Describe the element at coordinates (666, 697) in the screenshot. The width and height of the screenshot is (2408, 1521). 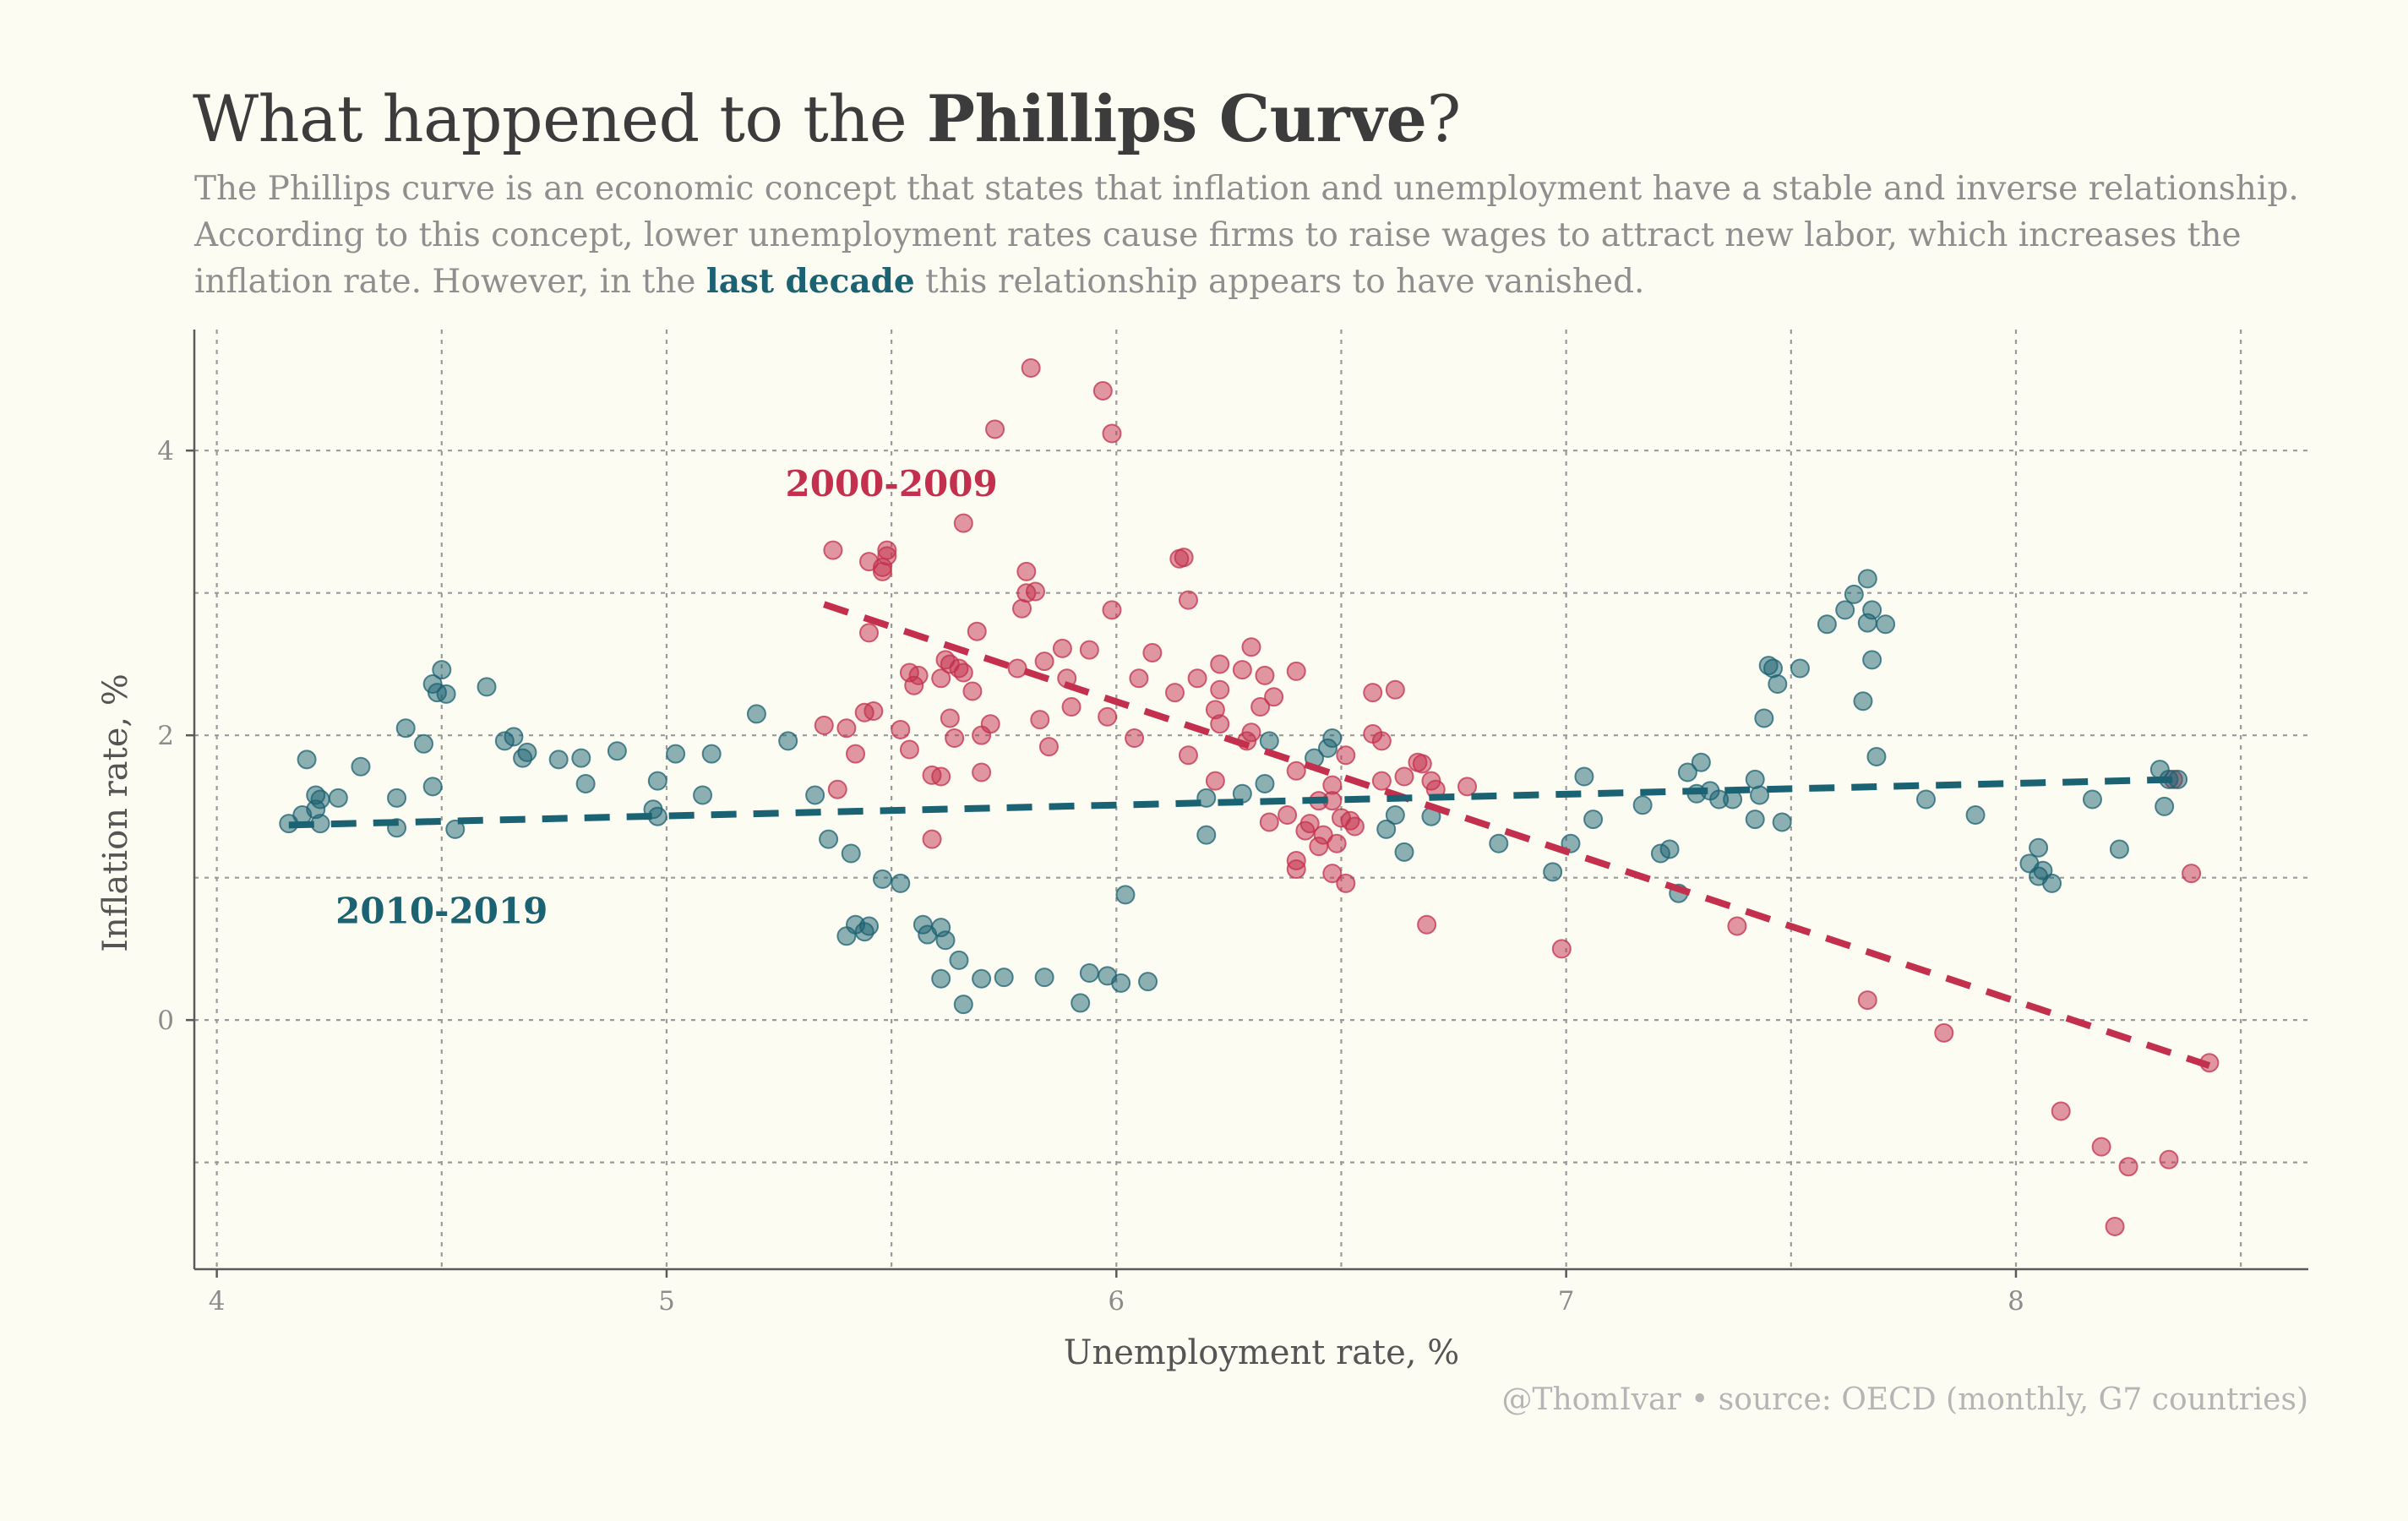
I see `annotations: 2000-2009 2010-2019` at that location.